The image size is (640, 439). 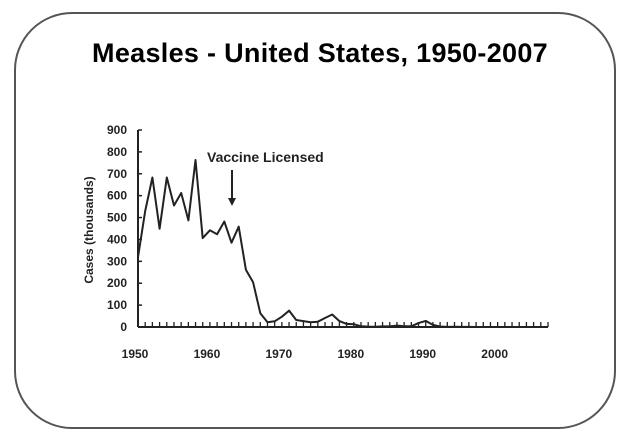 I want to click on y-tick-label: 700, so click(x=117, y=174).